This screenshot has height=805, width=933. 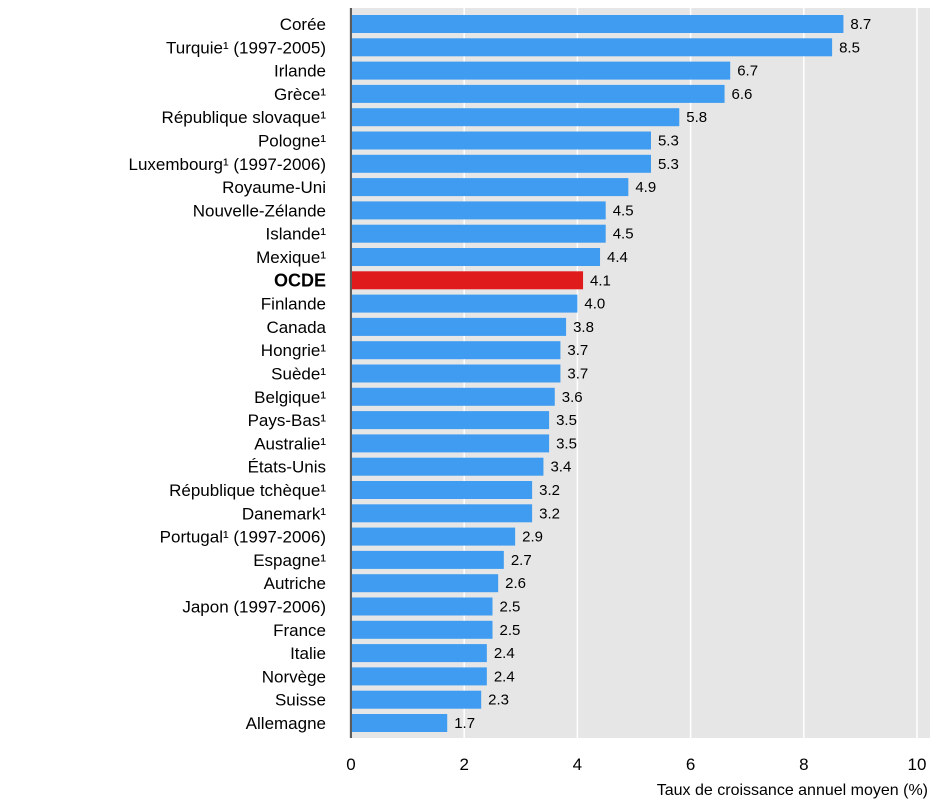 I want to click on value-label: 4.0, so click(x=594, y=304).